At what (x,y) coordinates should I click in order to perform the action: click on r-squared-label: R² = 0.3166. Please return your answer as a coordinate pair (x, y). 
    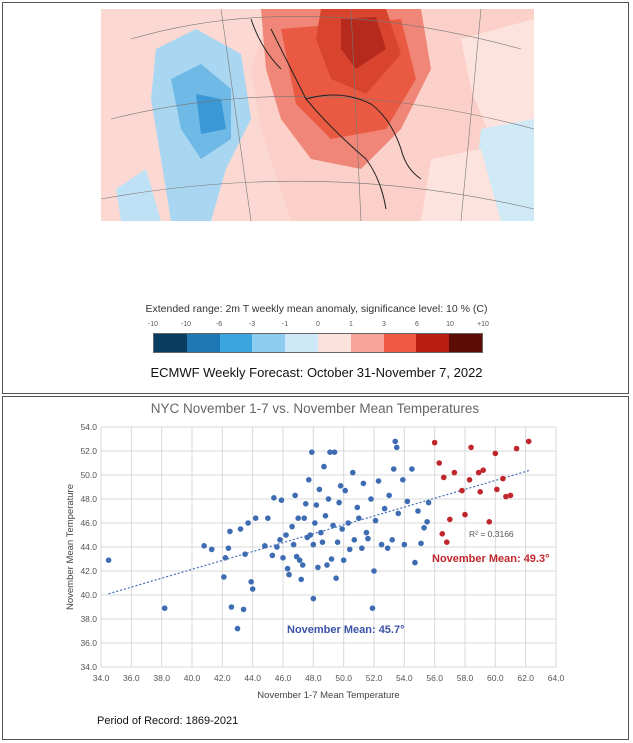
    Looking at the image, I should click on (491, 534).